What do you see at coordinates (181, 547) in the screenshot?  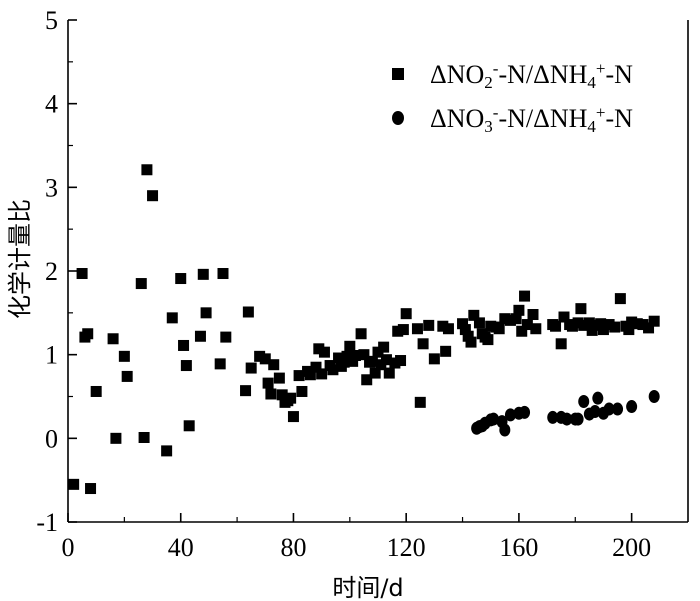 I see `x-tick-label: 40` at bounding box center [181, 547].